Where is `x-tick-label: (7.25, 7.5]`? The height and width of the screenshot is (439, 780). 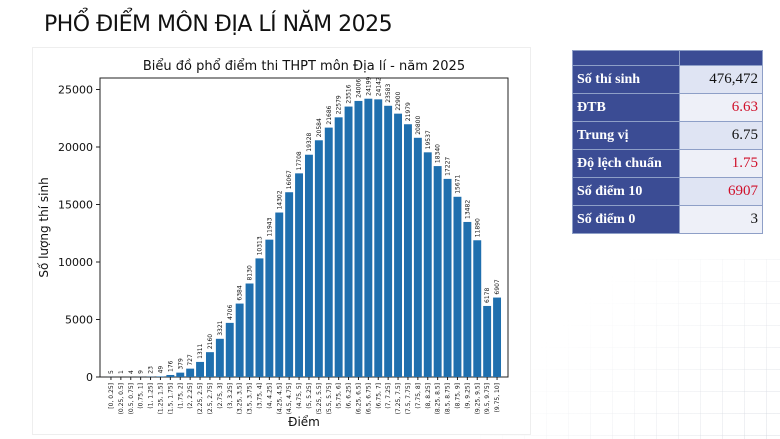
x-tick-label: (7.25, 7.5] is located at coordinates (398, 398).